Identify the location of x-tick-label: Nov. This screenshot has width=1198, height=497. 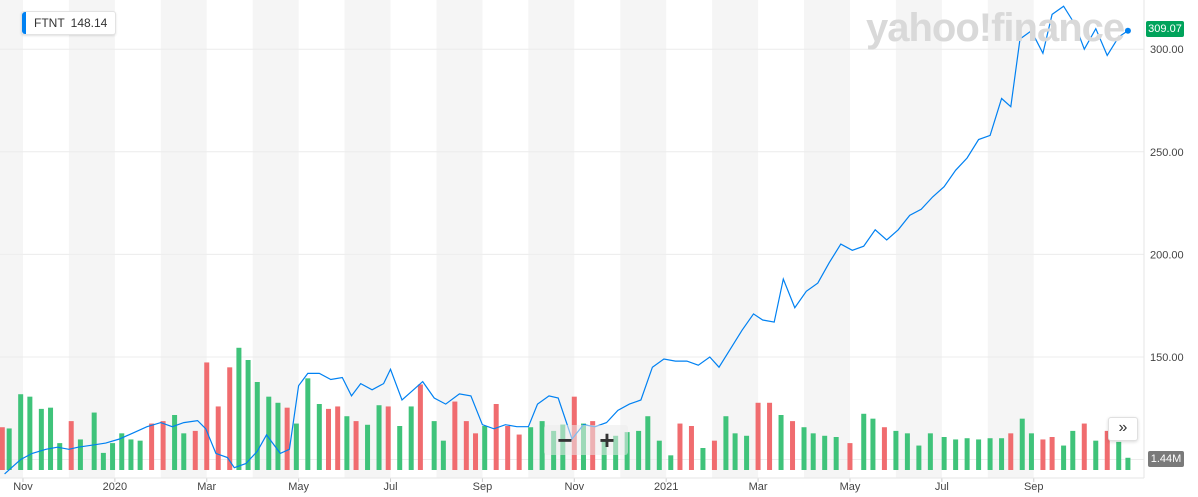
(23, 487).